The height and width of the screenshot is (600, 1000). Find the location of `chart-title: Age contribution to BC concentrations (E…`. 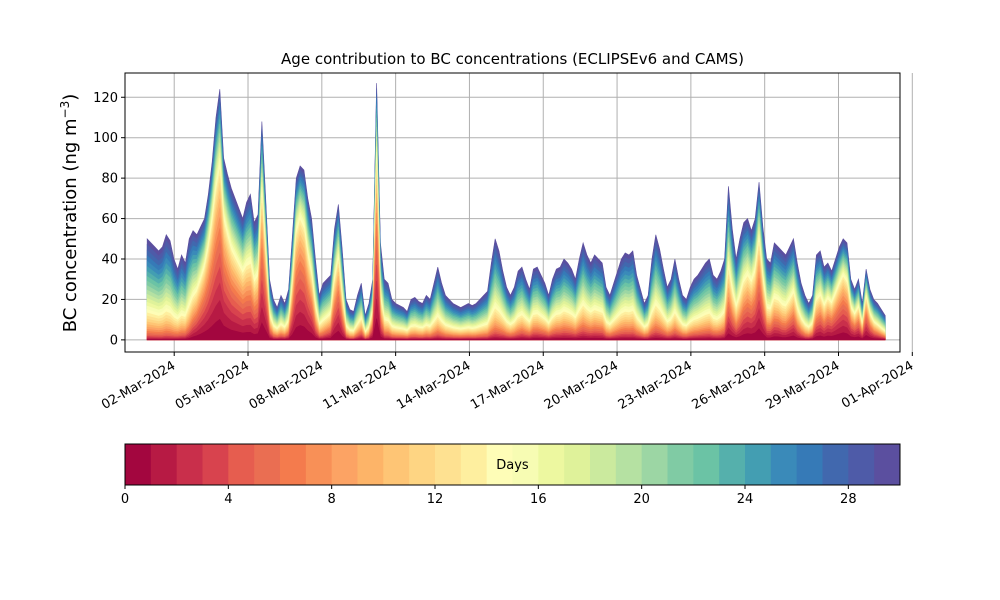

chart-title: Age contribution to BC concentrations (E… is located at coordinates (512, 59).